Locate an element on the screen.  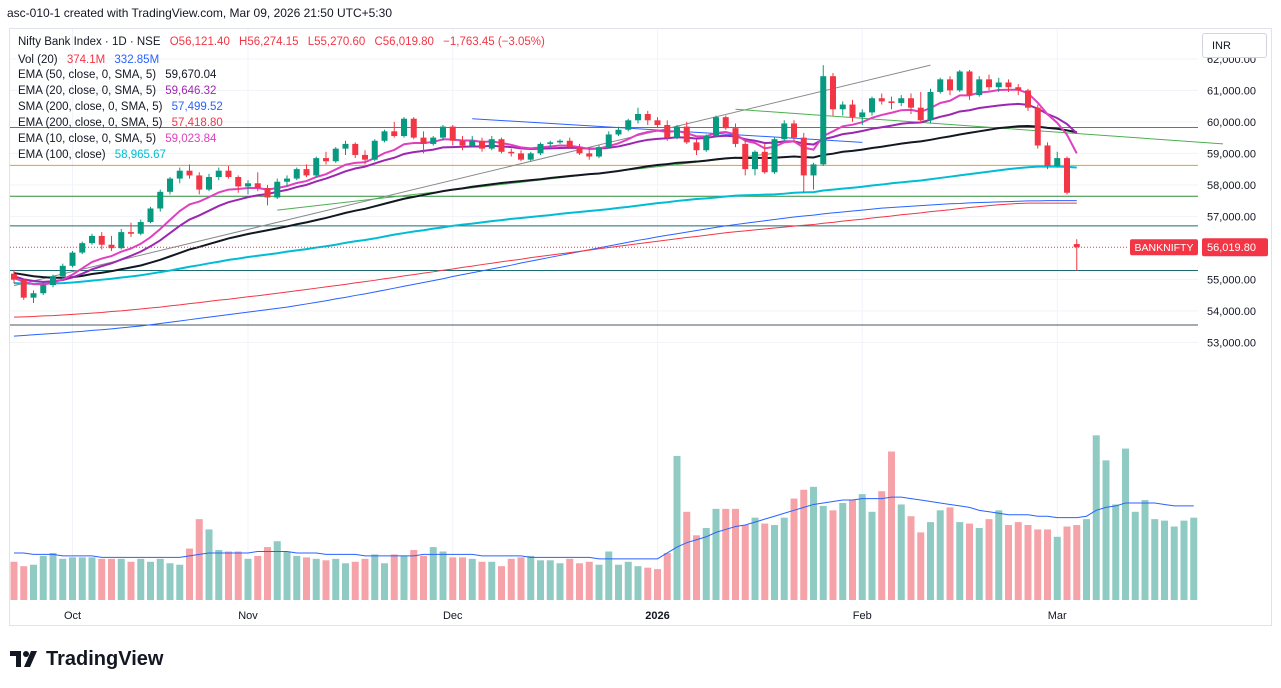
volume-ma-line is located at coordinates (604, 528).